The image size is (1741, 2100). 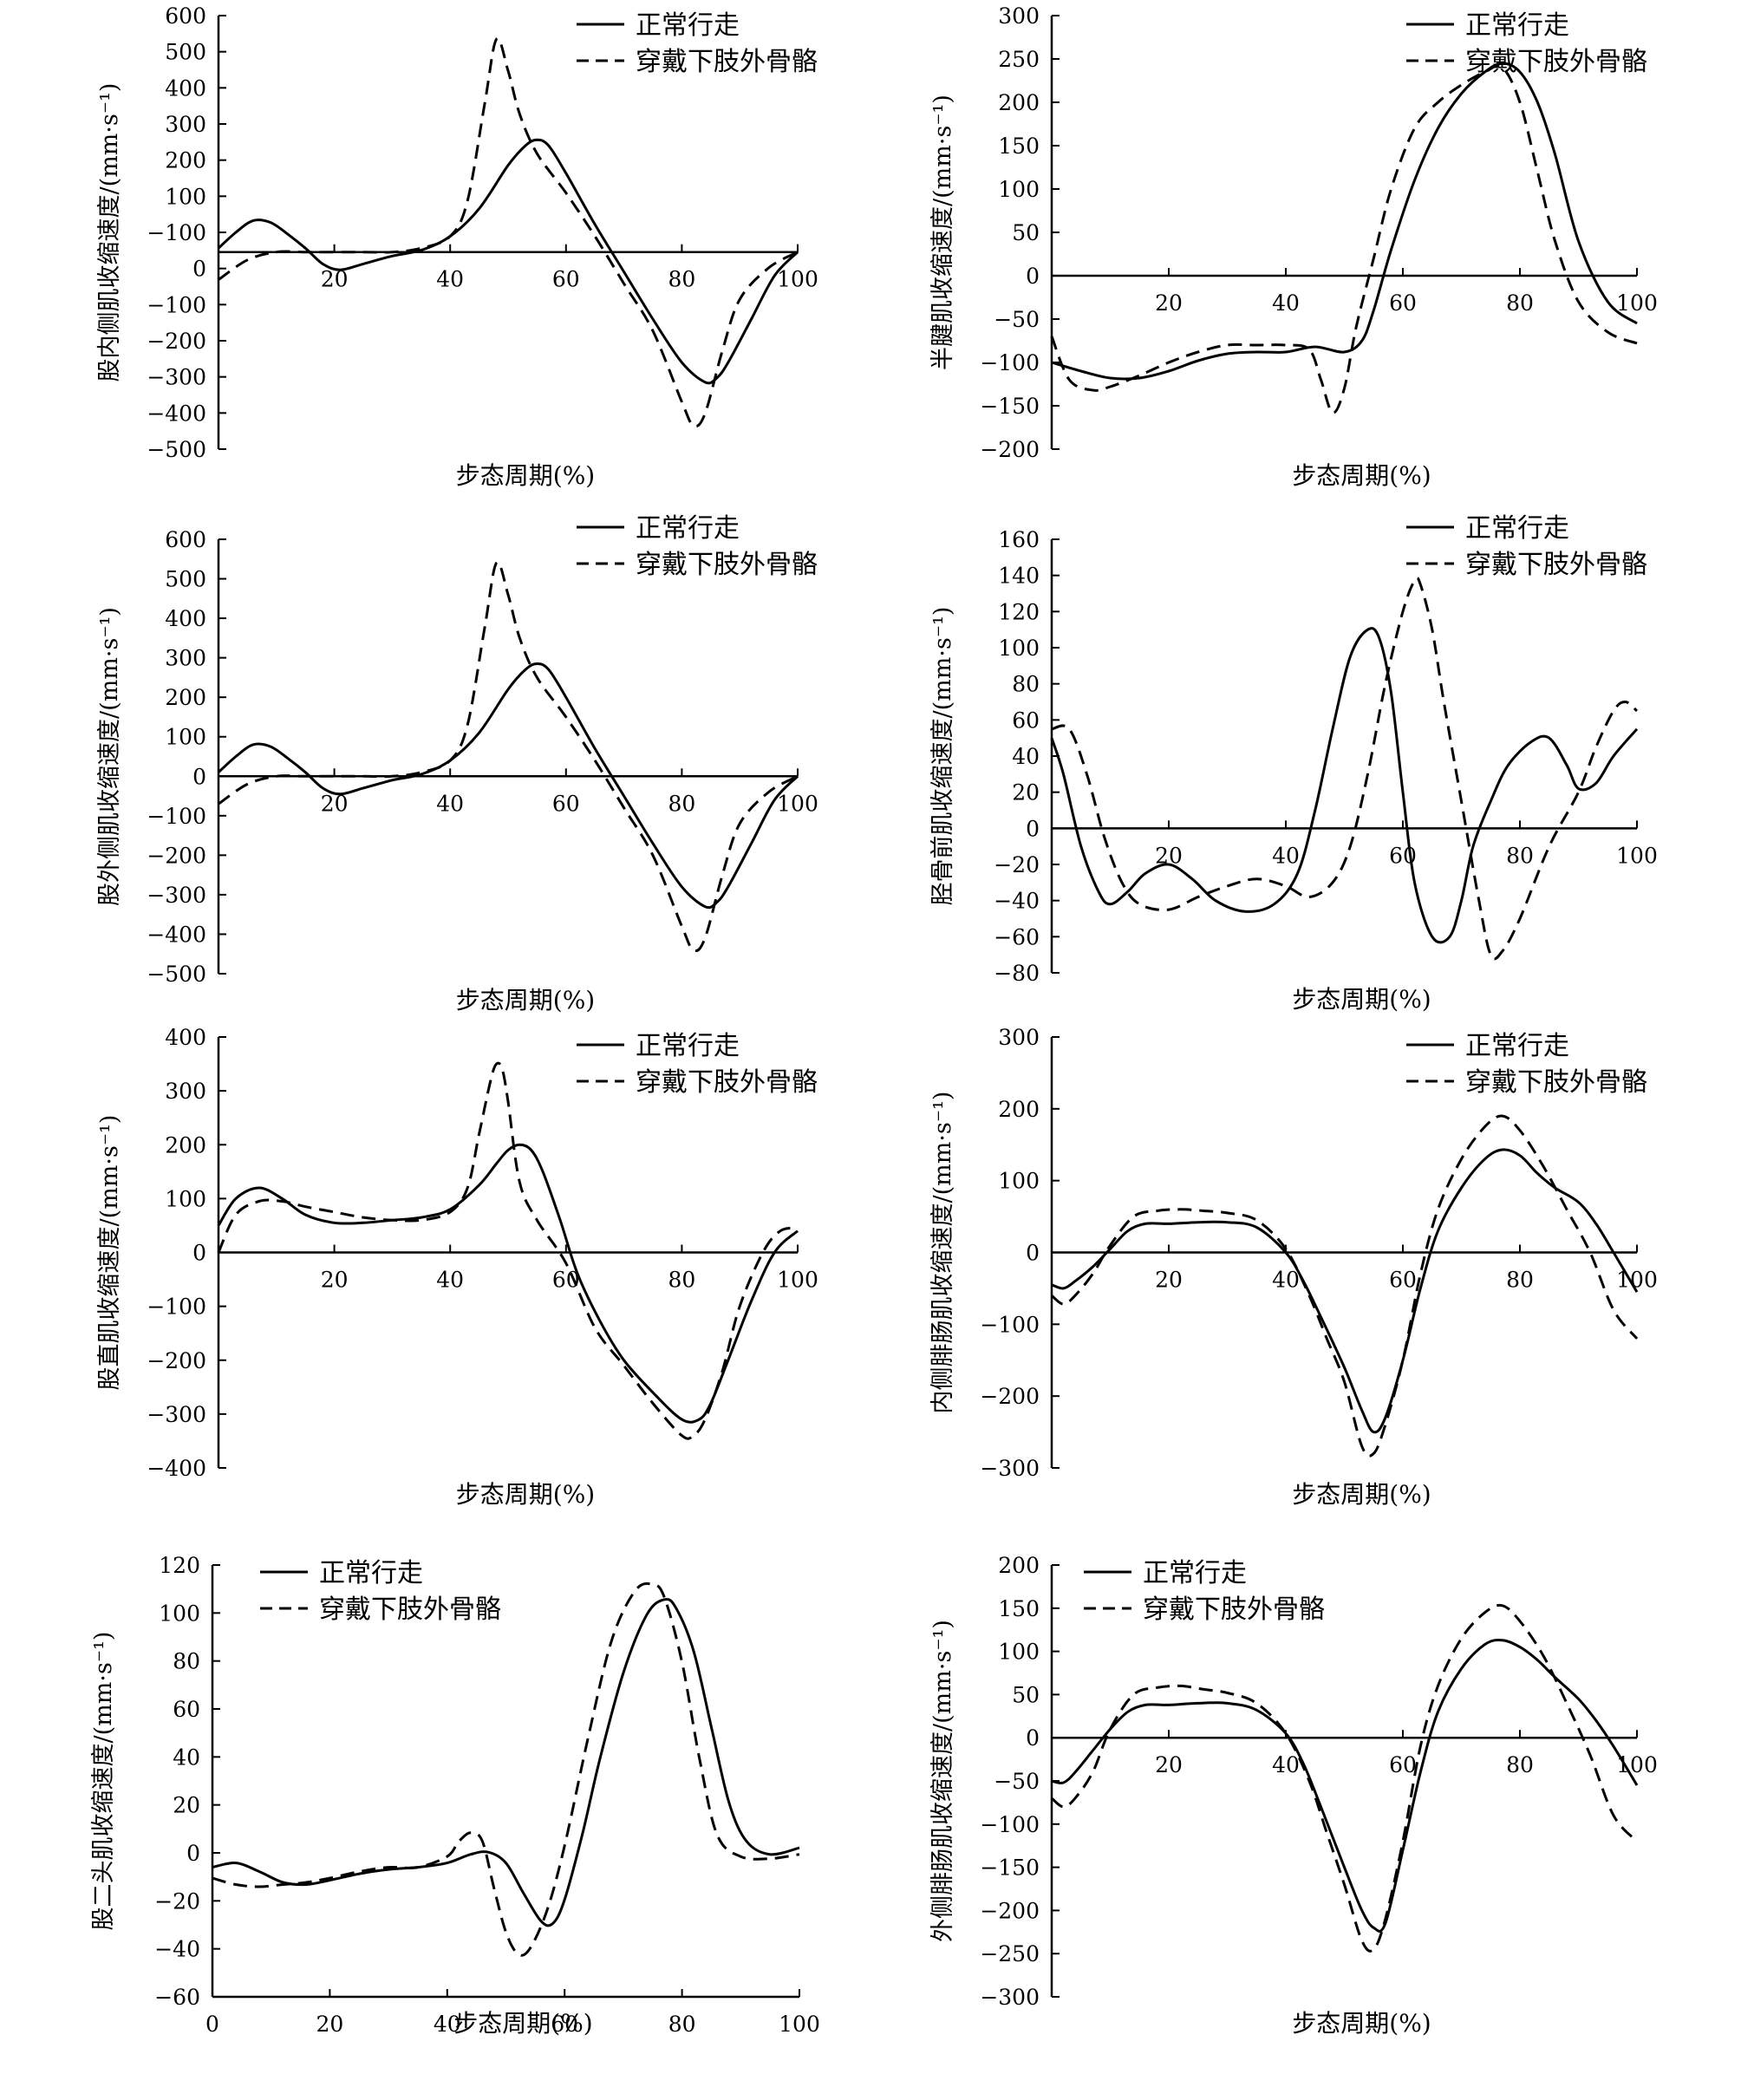 I want to click on y-tick-label: 250, so click(x=1019, y=59).